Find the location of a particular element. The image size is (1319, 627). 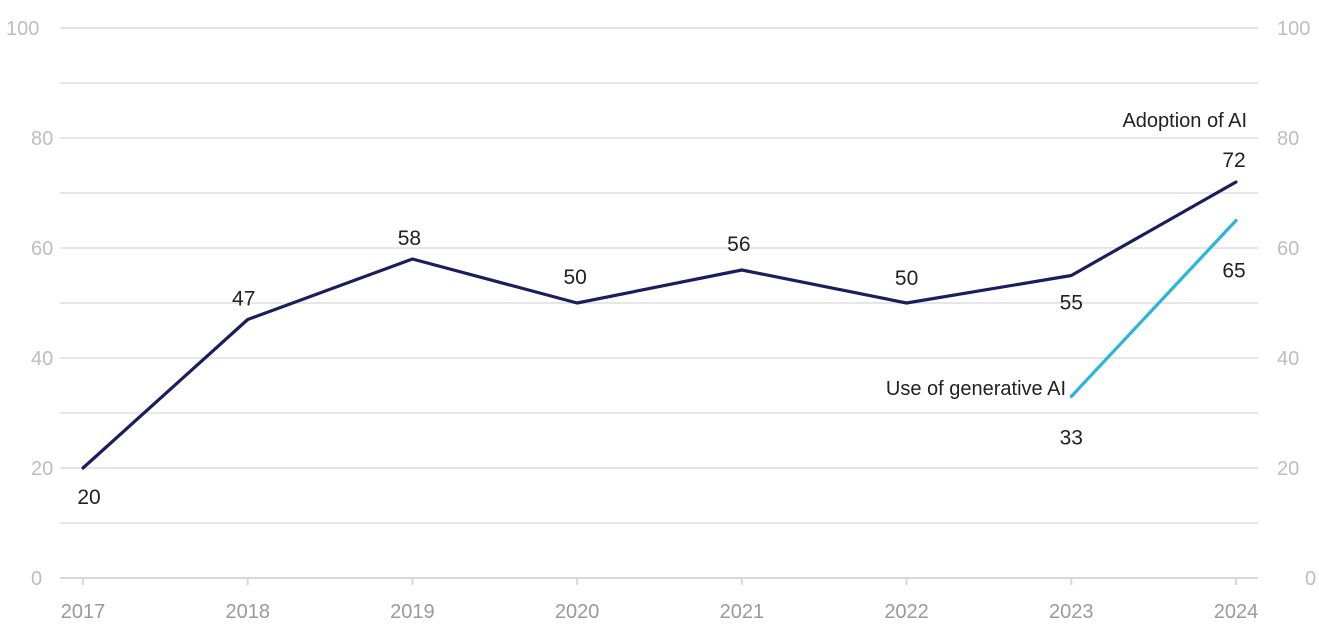

y-tick-label-left: 80 is located at coordinates (42, 139).